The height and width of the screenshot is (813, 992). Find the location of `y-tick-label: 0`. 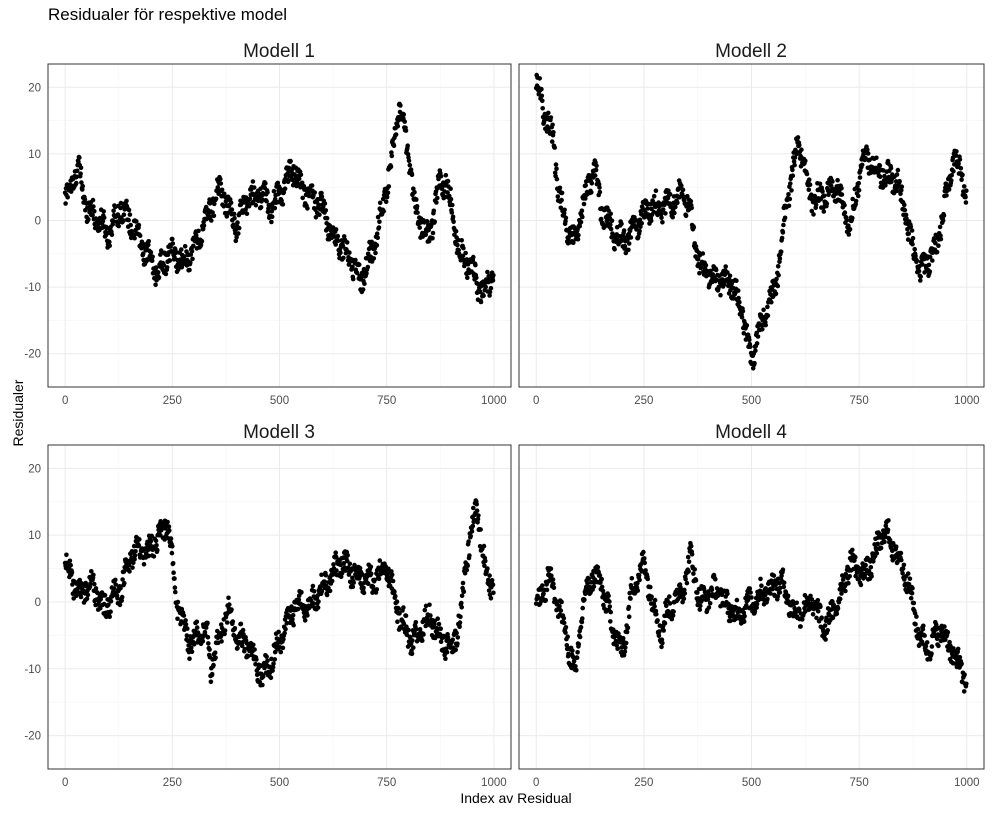

y-tick-label: 0 is located at coordinates (38, 603).